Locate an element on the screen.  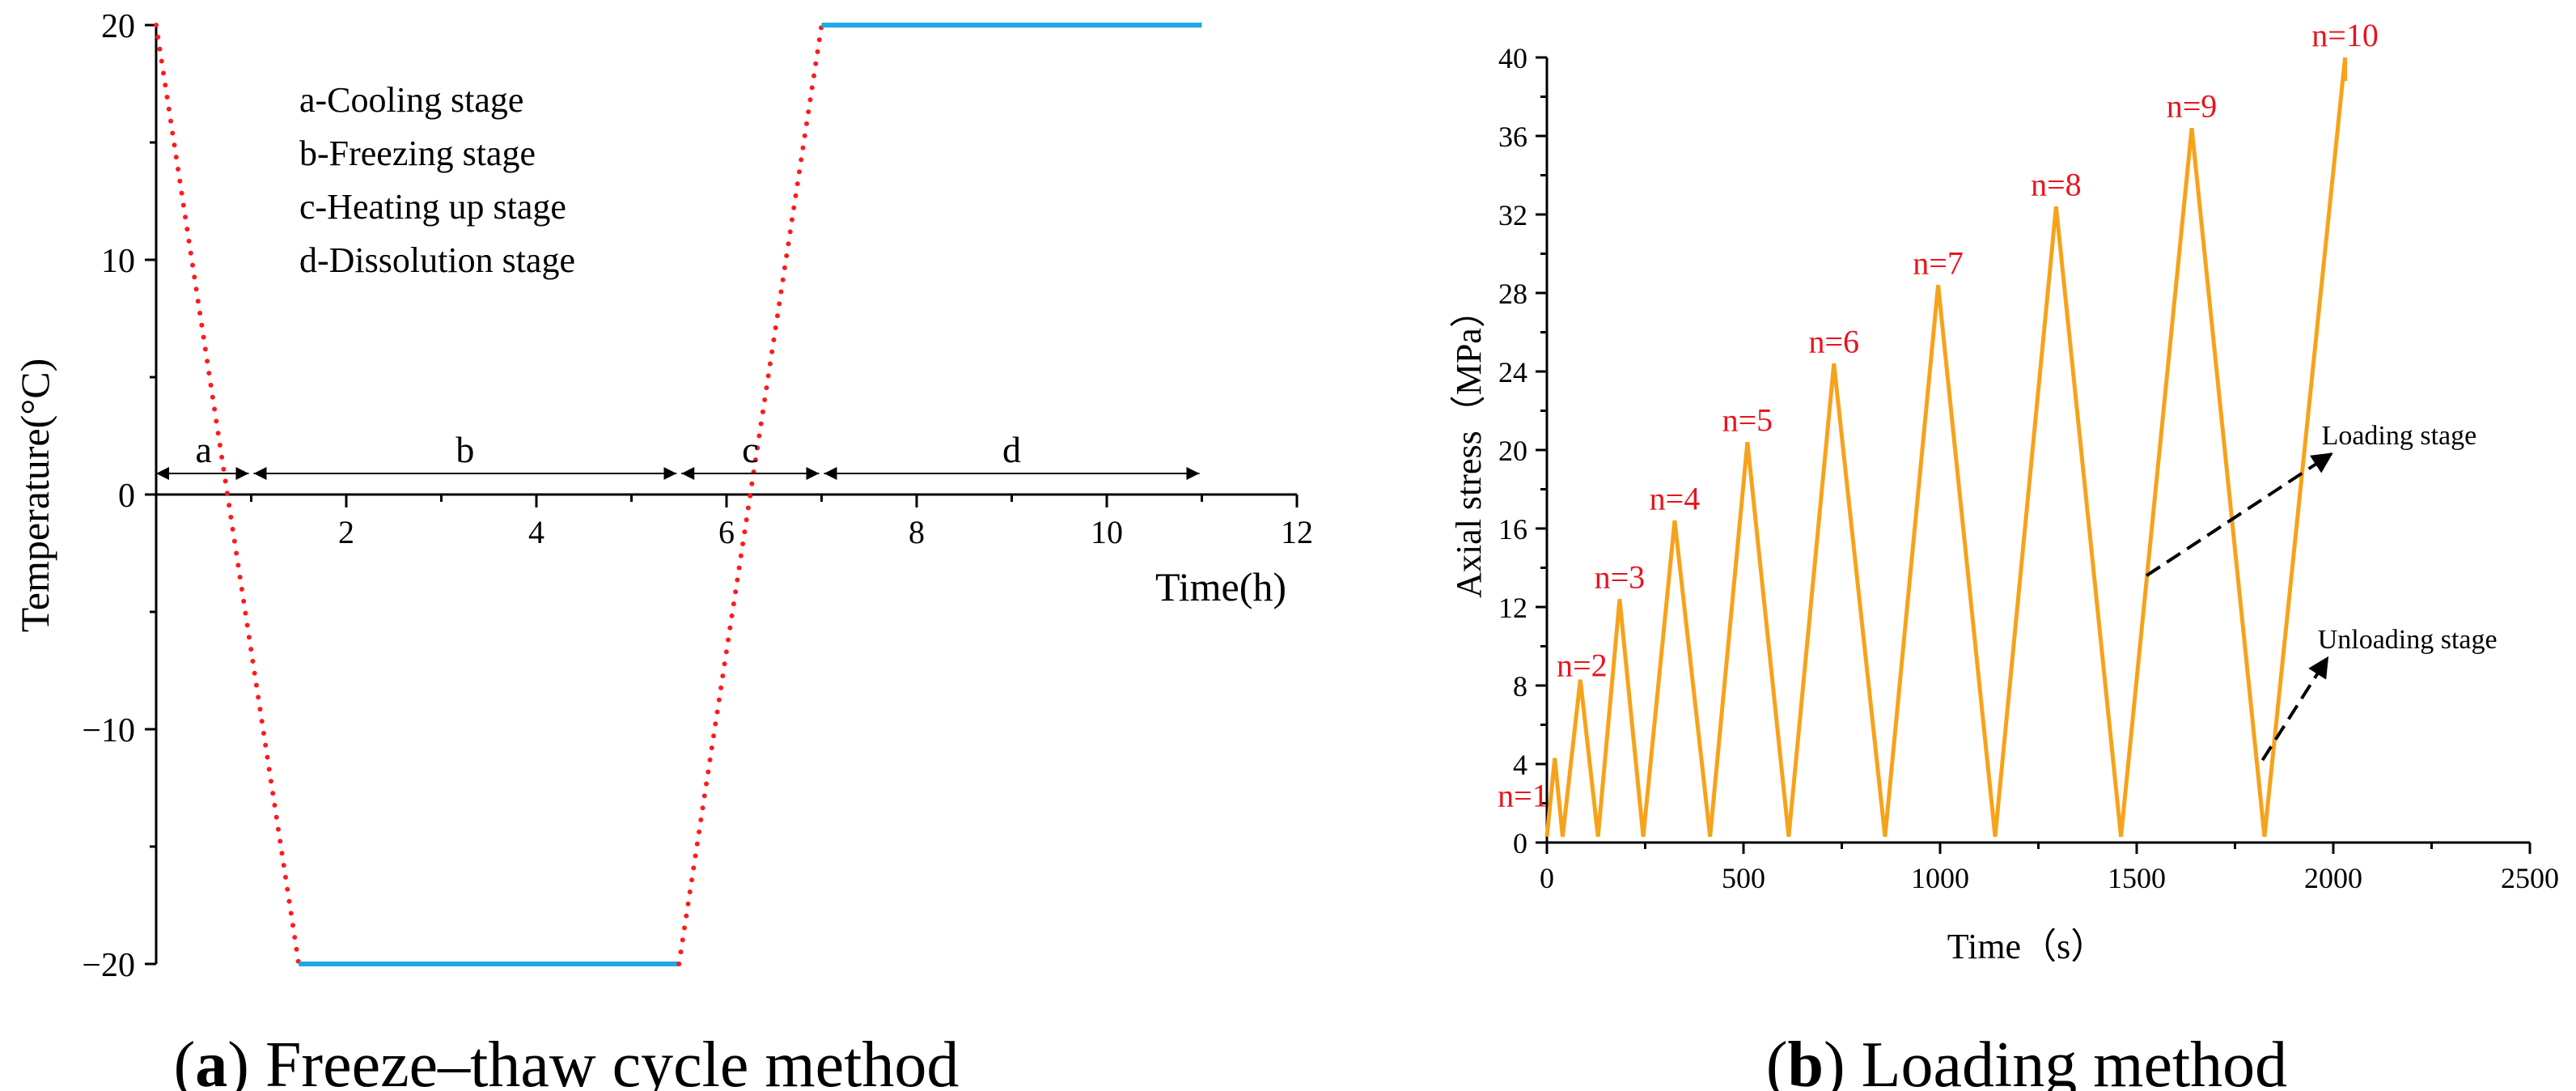
chart-a-x-tick-label: 10 is located at coordinates (1107, 532).